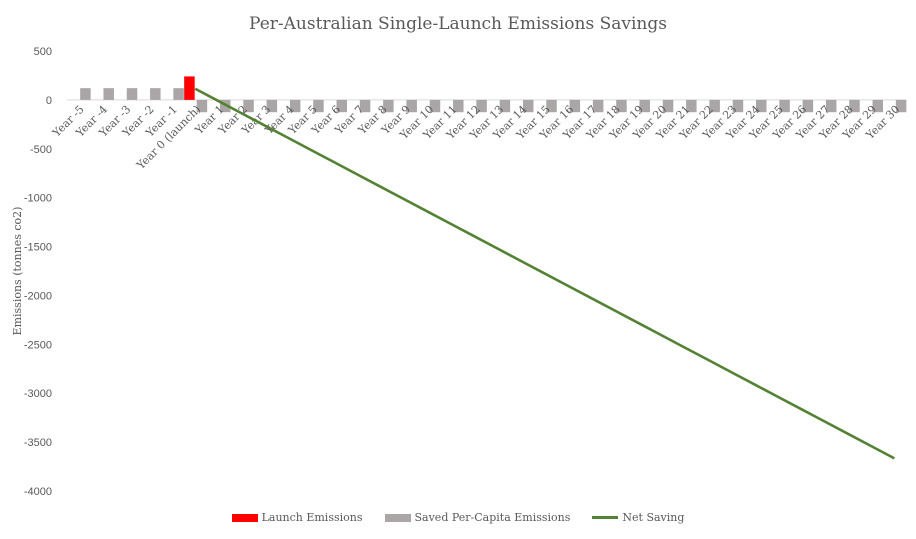 The image size is (916, 539). What do you see at coordinates (38, 345) in the screenshot?
I see `y-tick-label: -2500` at bounding box center [38, 345].